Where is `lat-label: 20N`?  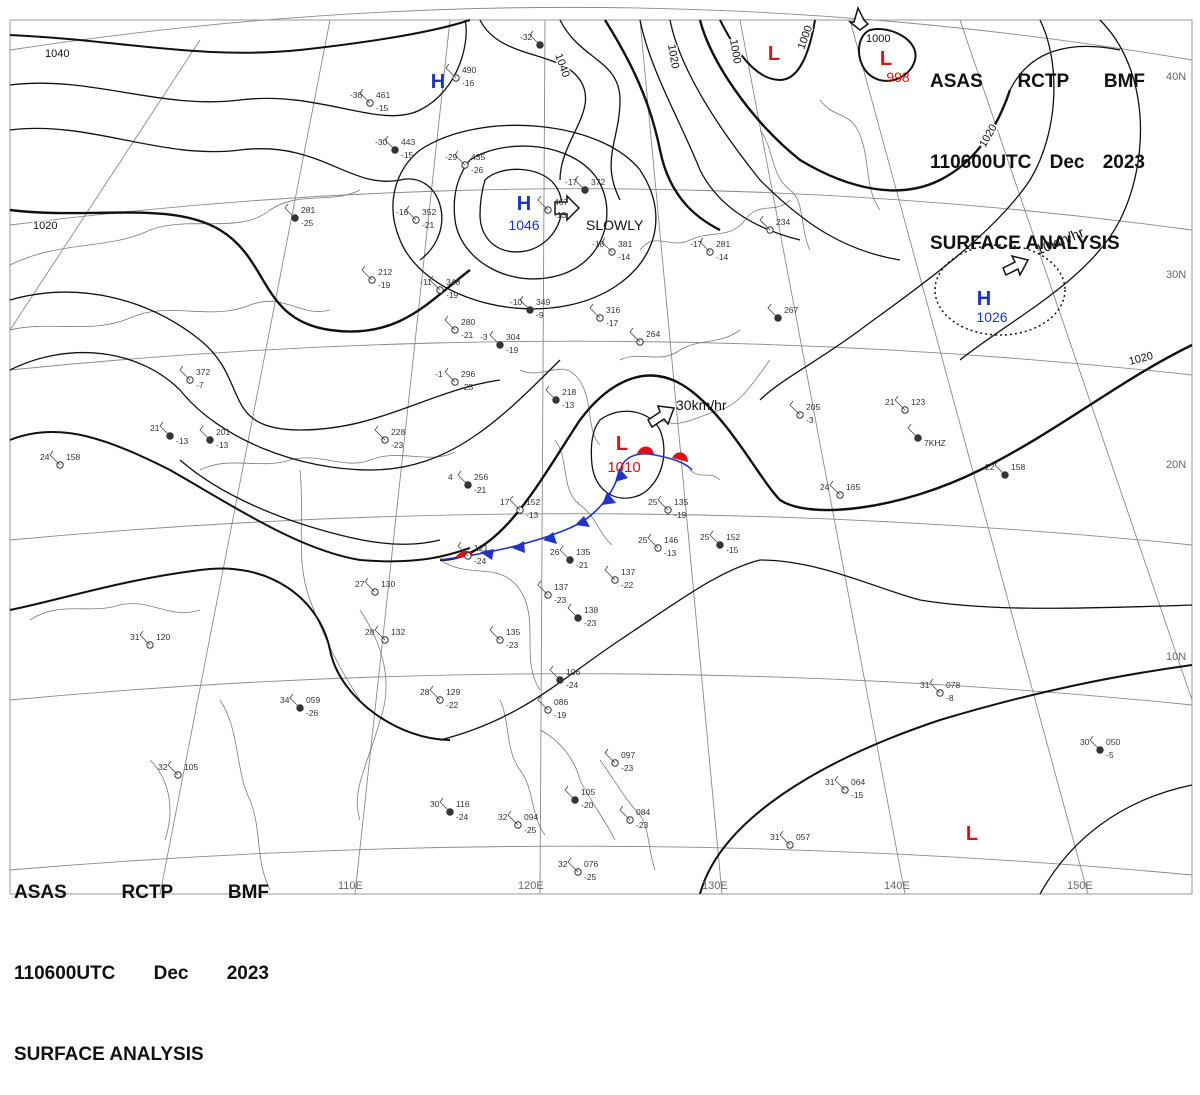 lat-label: 20N is located at coordinates (1176, 465).